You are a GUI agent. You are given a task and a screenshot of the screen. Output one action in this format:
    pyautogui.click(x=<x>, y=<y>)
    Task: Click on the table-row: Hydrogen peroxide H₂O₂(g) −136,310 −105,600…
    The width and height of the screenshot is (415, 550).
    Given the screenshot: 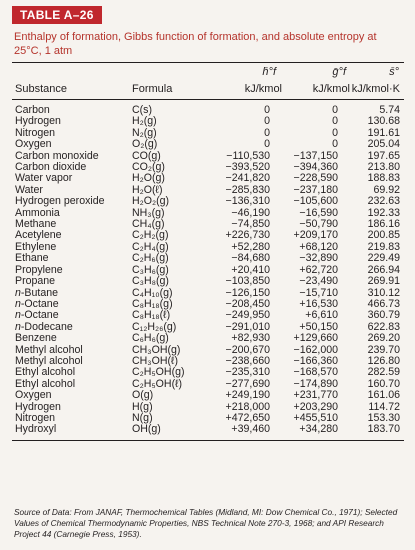 What is the action you would take?
    pyautogui.click(x=208, y=201)
    